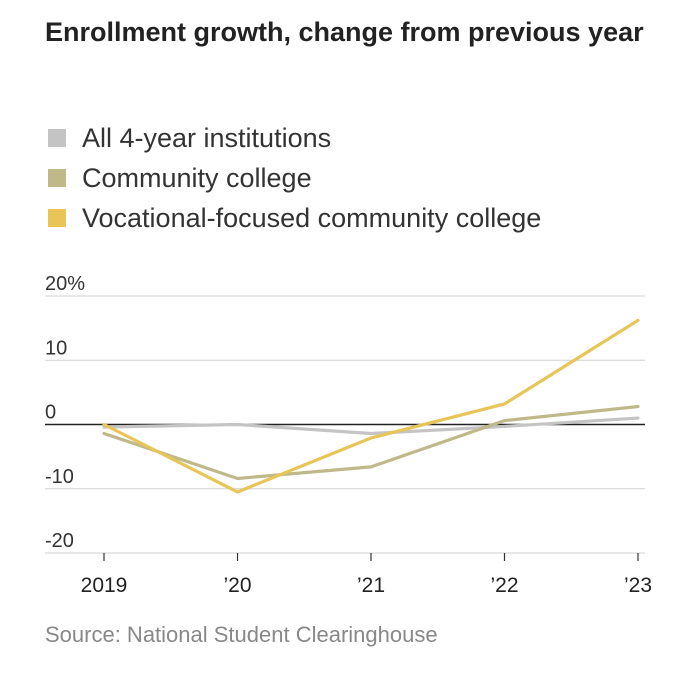  What do you see at coordinates (65, 284) in the screenshot?
I see `y-tick-label: 20%` at bounding box center [65, 284].